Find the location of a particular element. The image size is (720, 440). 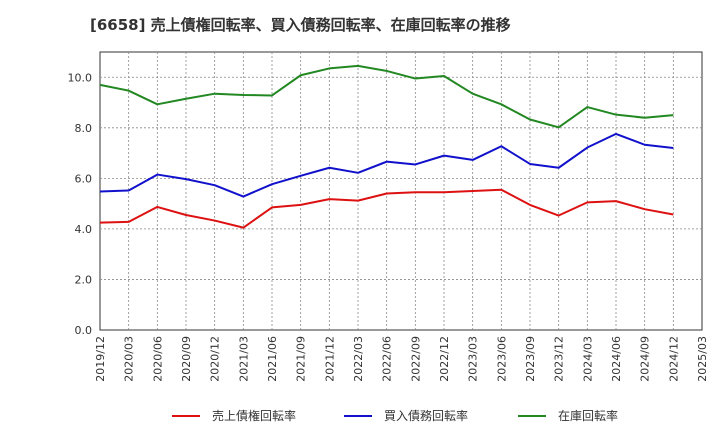

x-tick-label: 2025/03 is located at coordinates (702, 359).